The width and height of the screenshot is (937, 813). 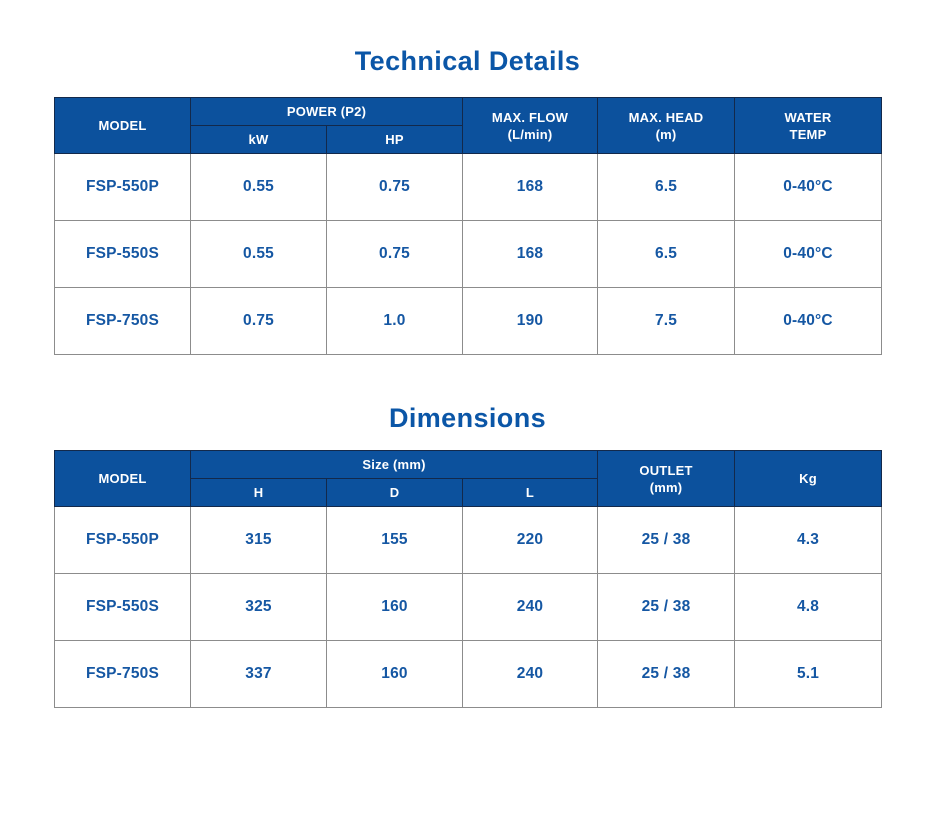 What do you see at coordinates (530, 125) in the screenshot?
I see `col-header-max-flow: MAX. FLOW (L/min)` at bounding box center [530, 125].